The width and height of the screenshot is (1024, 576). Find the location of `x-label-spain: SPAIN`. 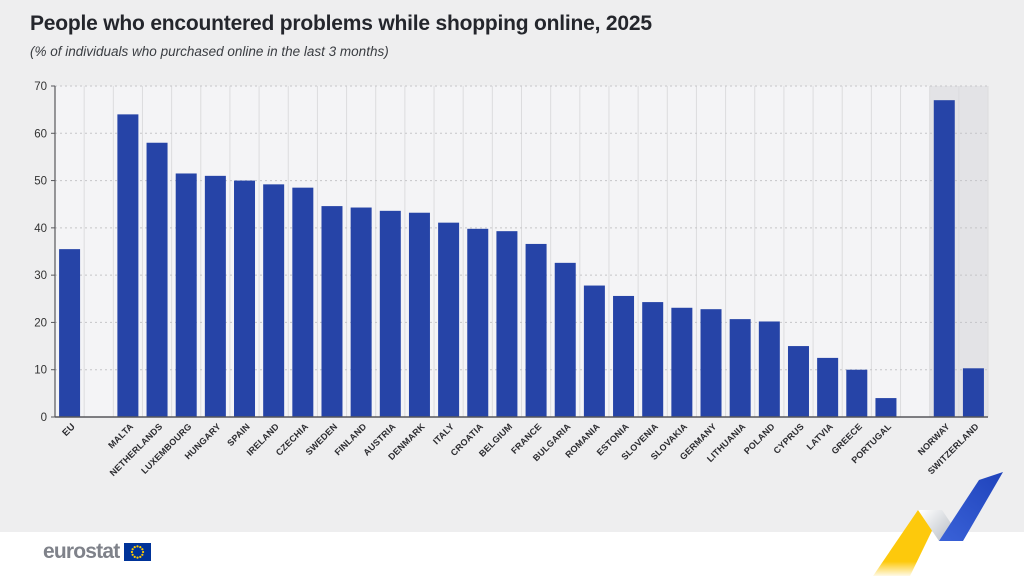

x-label-spain: SPAIN is located at coordinates (238, 434).